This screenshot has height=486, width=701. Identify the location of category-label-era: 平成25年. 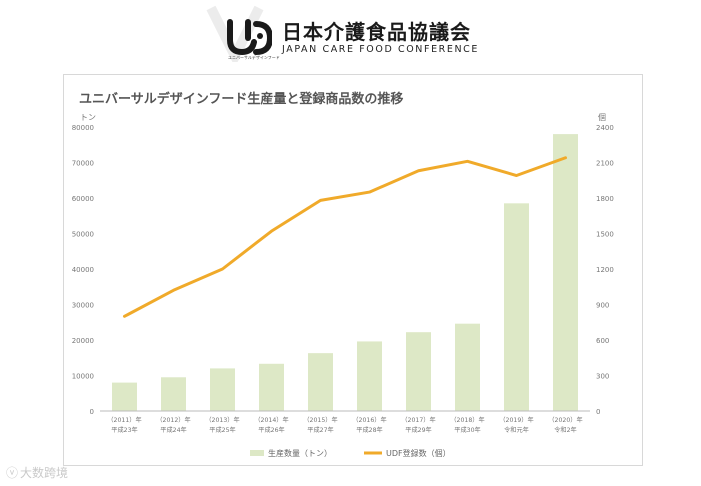
(222, 430).